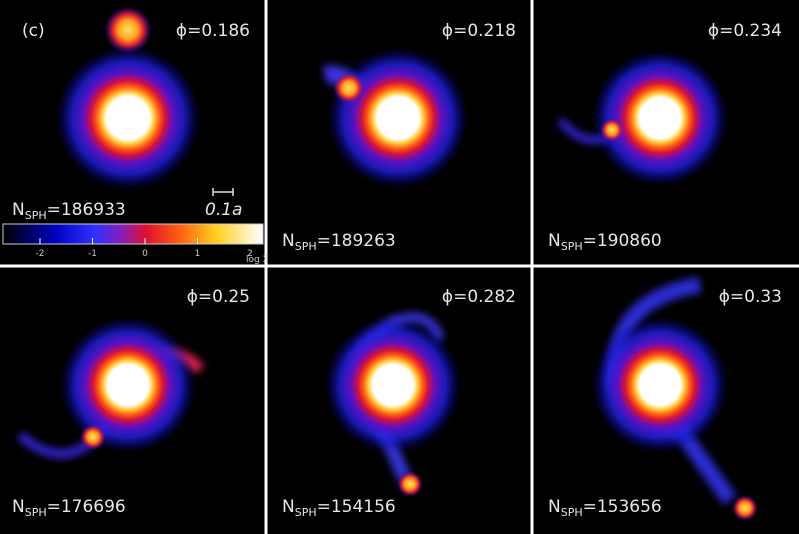 The width and height of the screenshot is (799, 534). What do you see at coordinates (745, 31) in the screenshot?
I see `phase-label: ϕ=0.234` at bounding box center [745, 31].